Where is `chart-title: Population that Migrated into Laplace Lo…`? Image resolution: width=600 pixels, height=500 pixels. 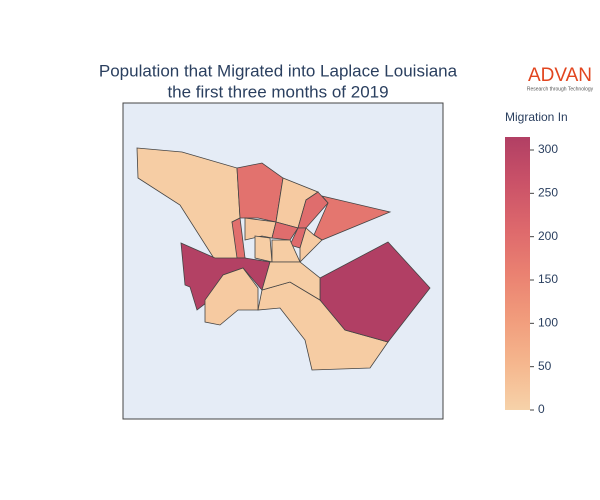
chart-title: Population that Migrated into Laplace Lo… is located at coordinates (278, 70).